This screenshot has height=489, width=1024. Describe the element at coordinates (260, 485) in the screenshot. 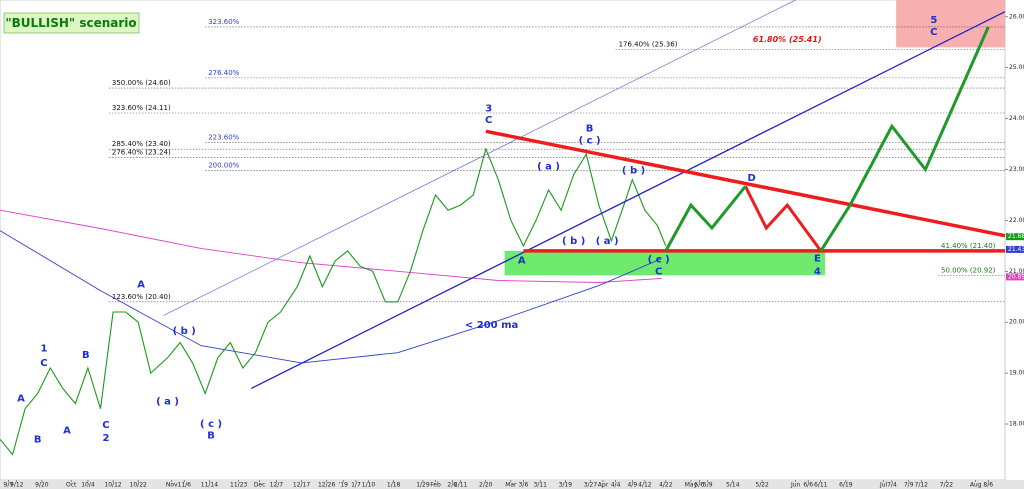

I see `x-tick-label: Dec` at that location.